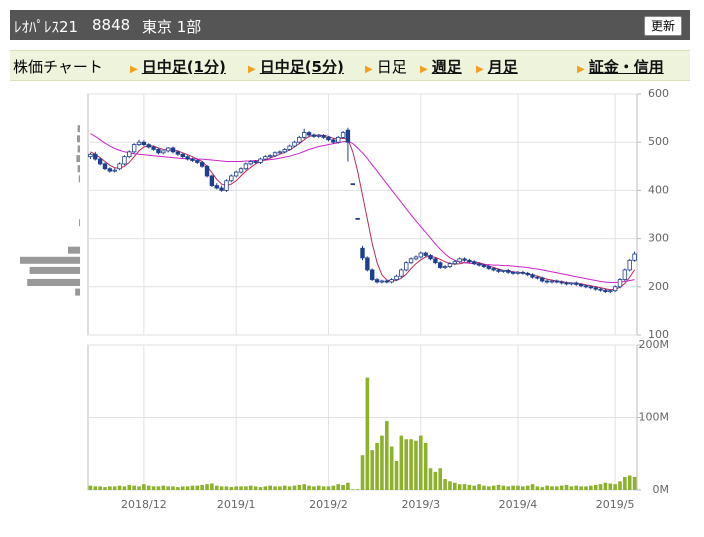  I want to click on nav-item: ▶ 日中足(1分), so click(178, 66).